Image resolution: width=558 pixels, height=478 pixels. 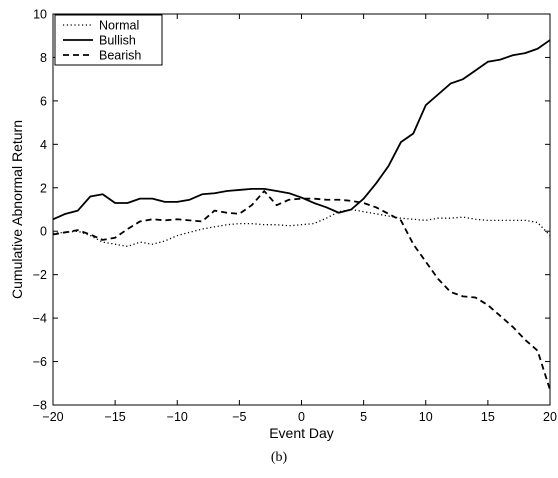 What do you see at coordinates (117, 41) in the screenshot?
I see `legend-label-bullish: Bullish` at bounding box center [117, 41].